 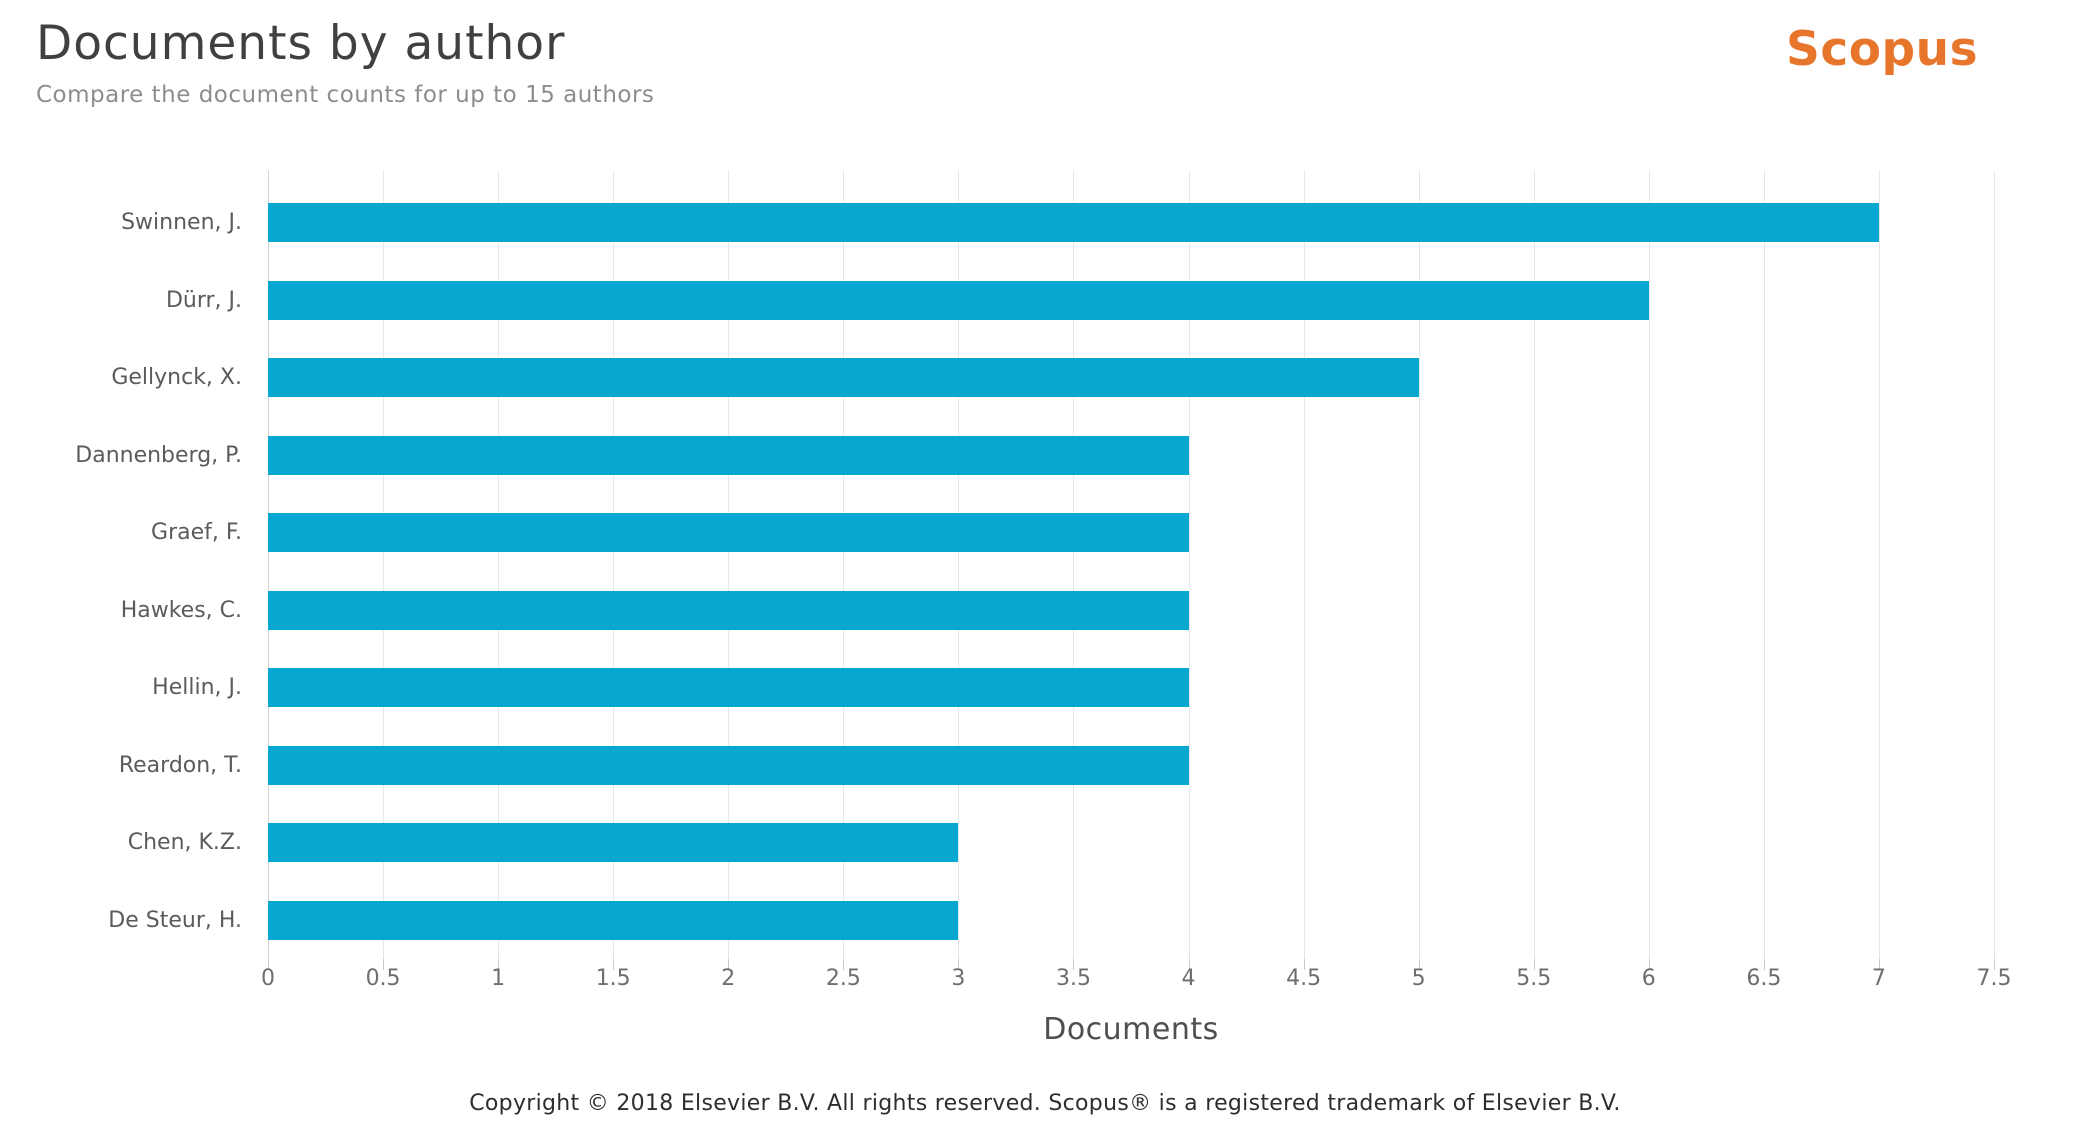 What do you see at coordinates (1304, 978) in the screenshot?
I see `tick-label-4.5: 4.5` at bounding box center [1304, 978].